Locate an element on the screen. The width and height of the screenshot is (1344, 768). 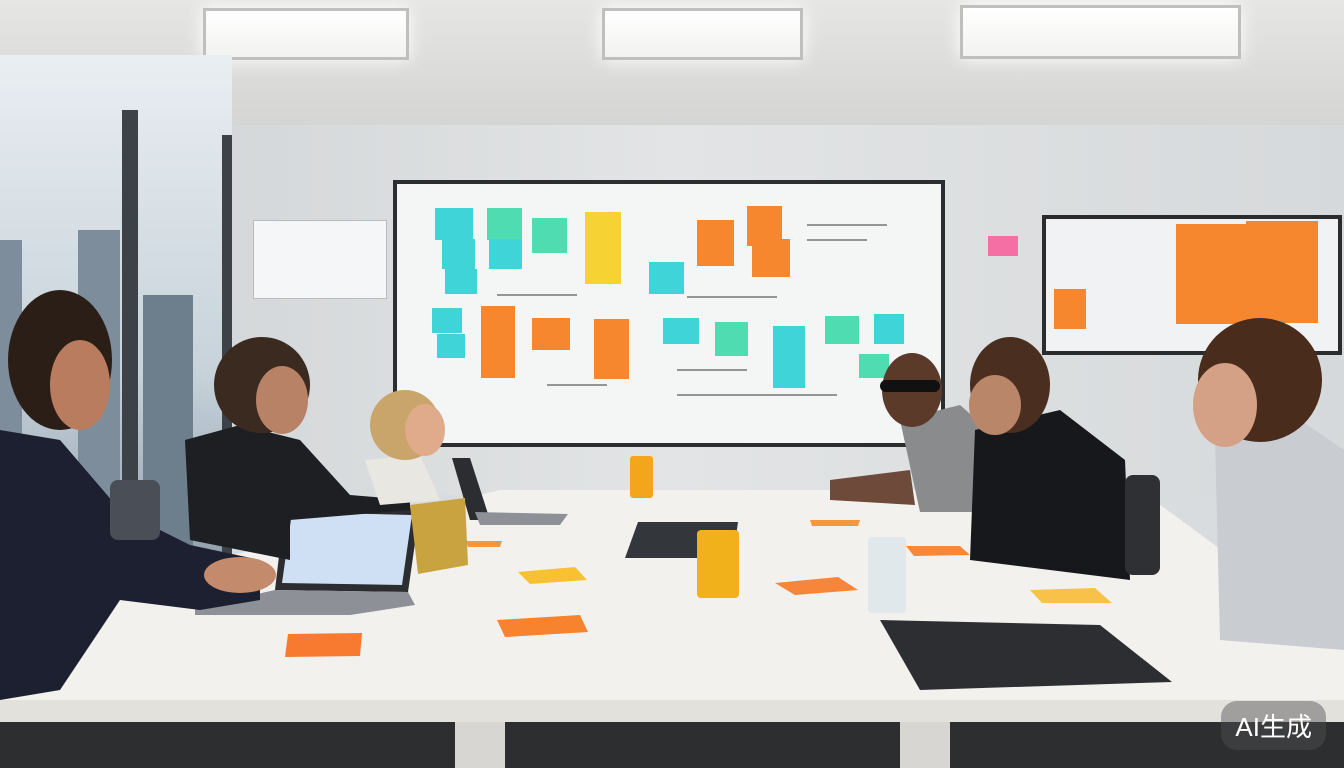
laptop-base is located at coordinates (521, 518).